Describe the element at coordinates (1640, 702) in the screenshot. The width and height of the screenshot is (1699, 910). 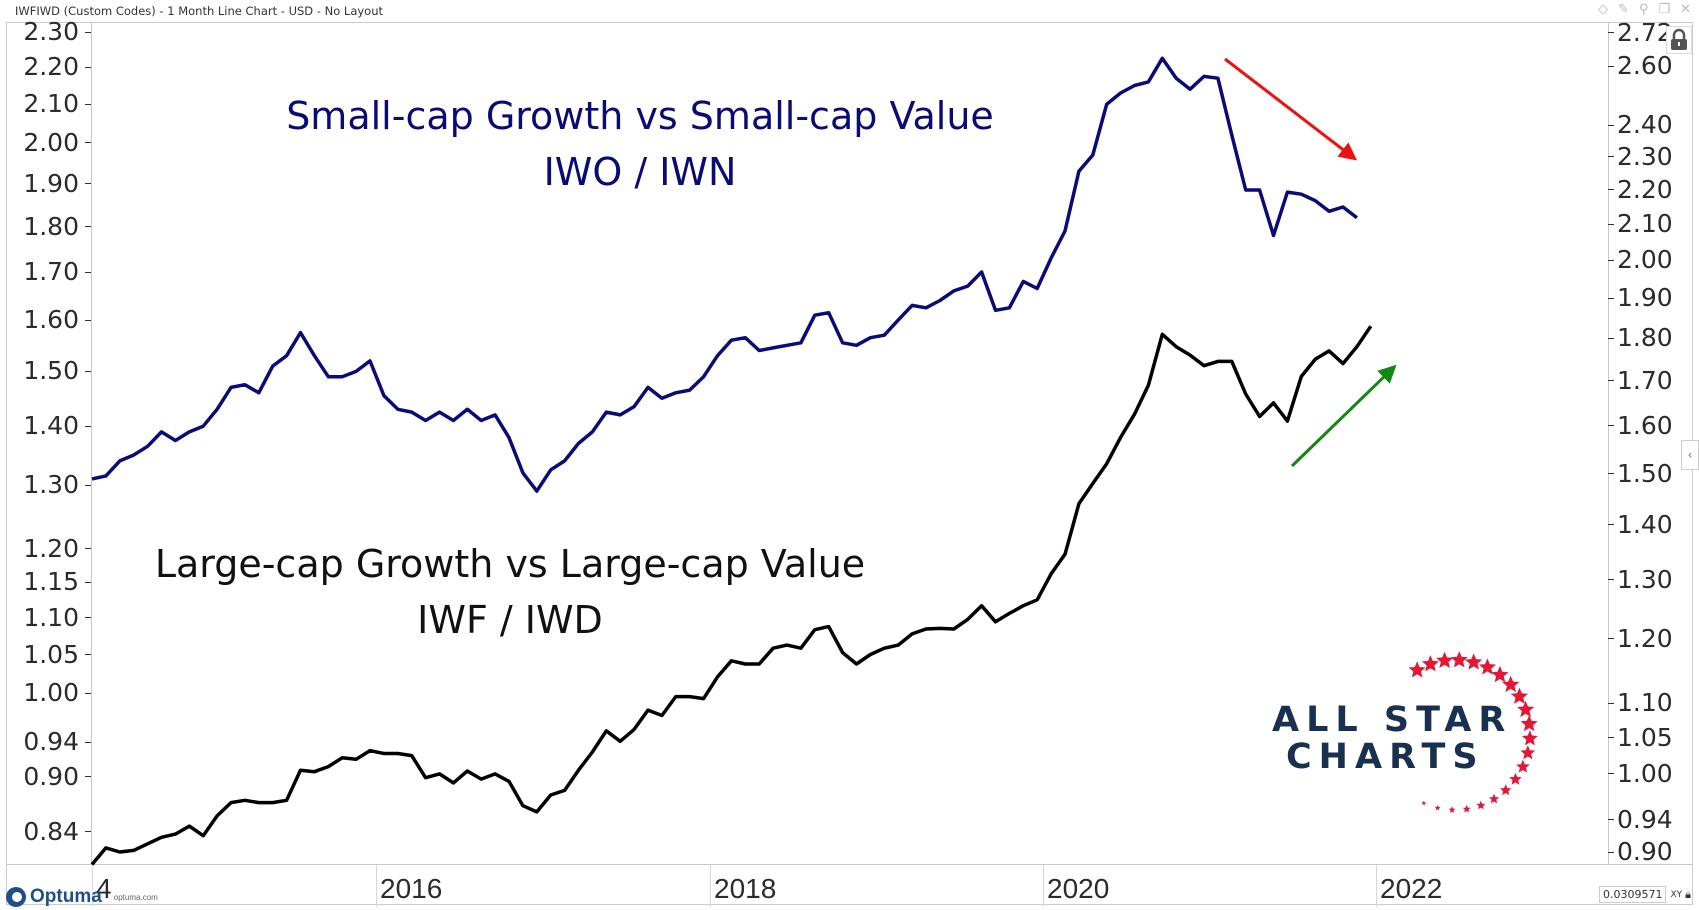
I see `right-axis-tick-label: 1.10` at that location.